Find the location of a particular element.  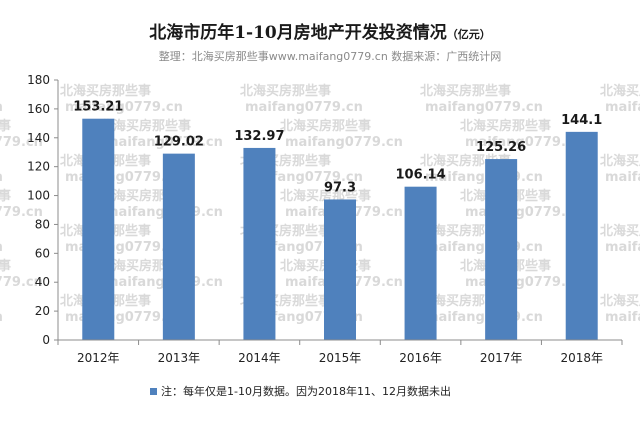

y-tick-label: 100 is located at coordinates (38, 196).